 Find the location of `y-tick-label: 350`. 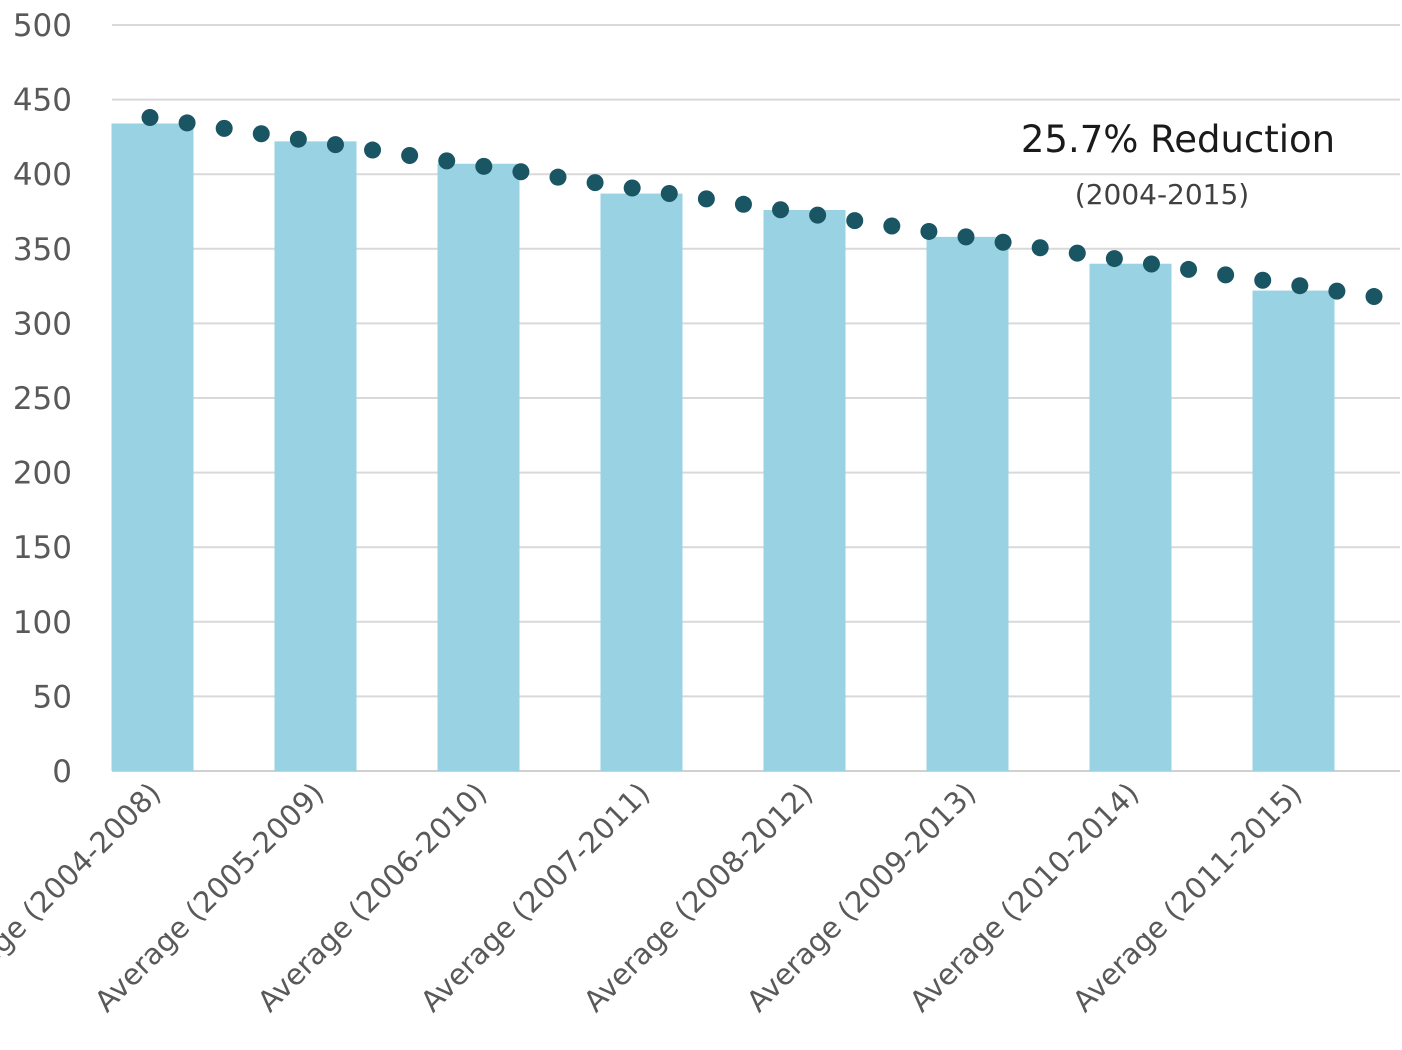

y-tick-label: 350 is located at coordinates (42, 250).